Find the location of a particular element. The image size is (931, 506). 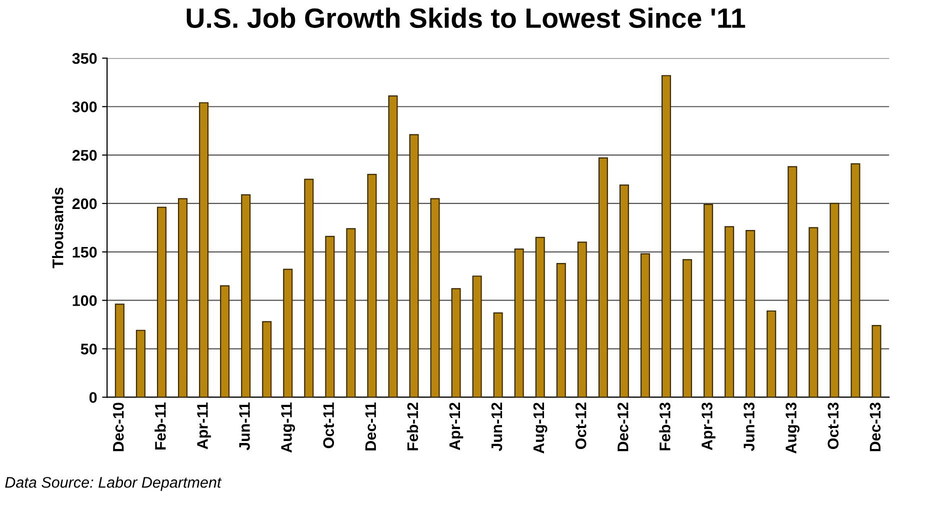

x-tick-label: Jun-13 is located at coordinates (749, 427).